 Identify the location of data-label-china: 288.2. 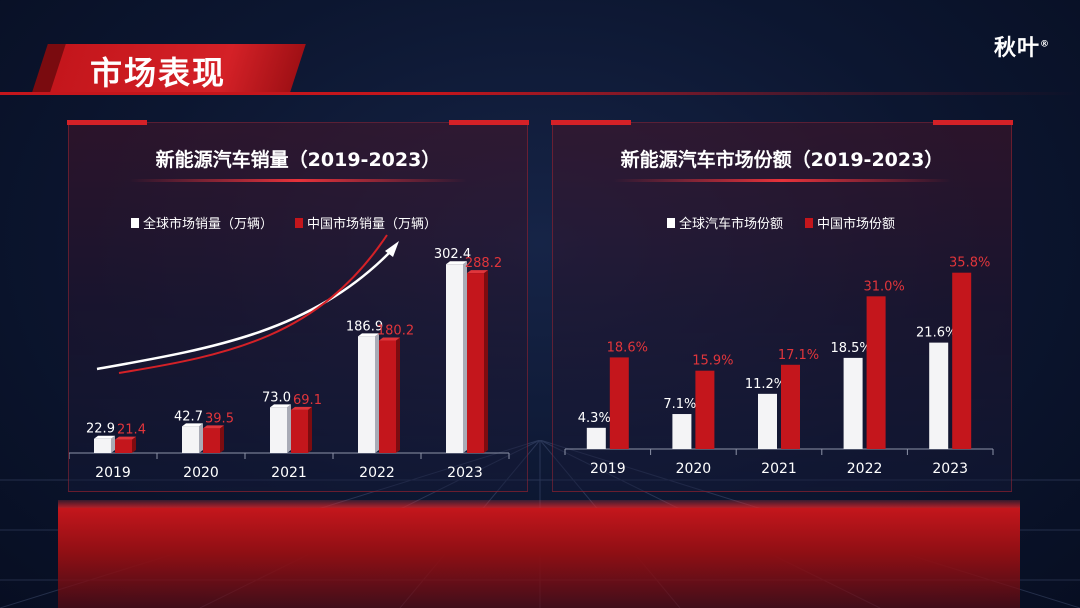
(483, 263).